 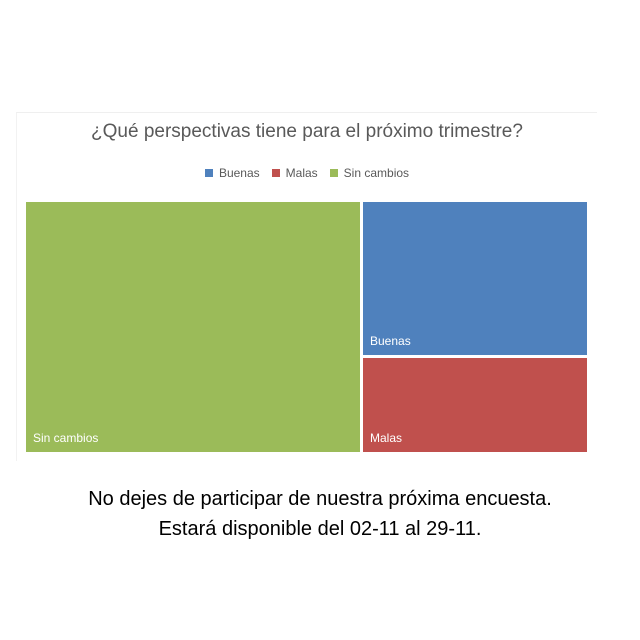 What do you see at coordinates (320, 529) in the screenshot?
I see `footer-line-2: Estará disponible del 02-11 al 29-11.` at bounding box center [320, 529].